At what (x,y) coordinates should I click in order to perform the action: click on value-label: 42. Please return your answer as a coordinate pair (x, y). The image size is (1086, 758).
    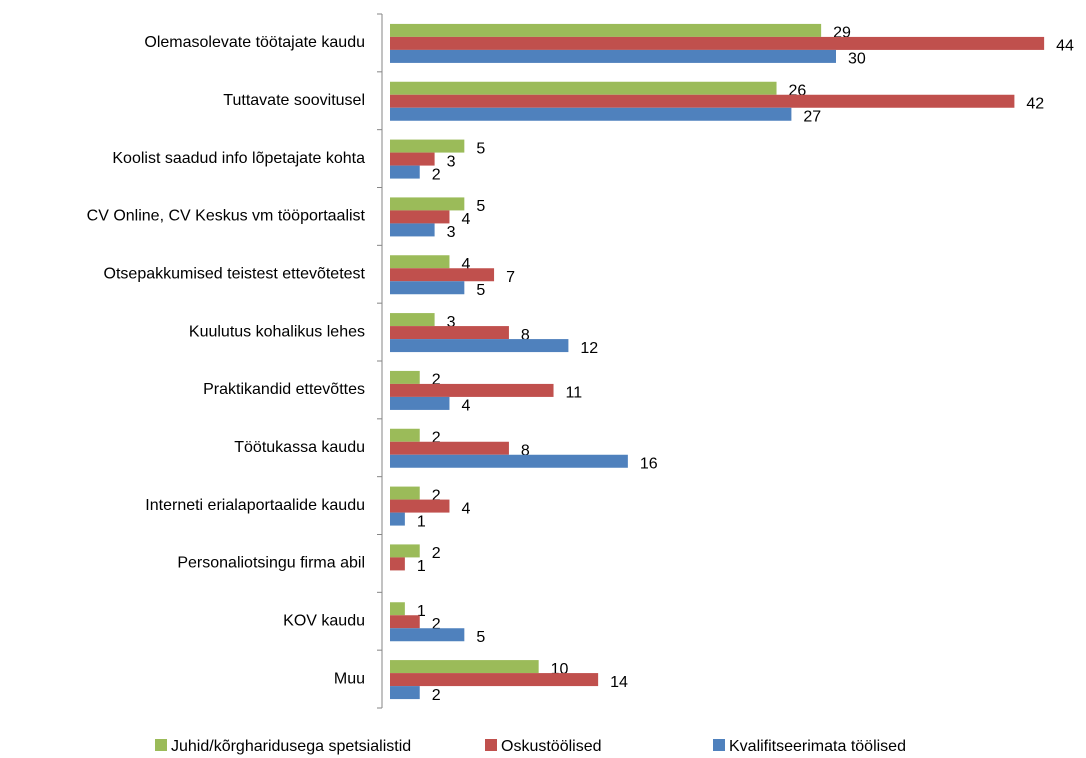
    Looking at the image, I should click on (1035, 103).